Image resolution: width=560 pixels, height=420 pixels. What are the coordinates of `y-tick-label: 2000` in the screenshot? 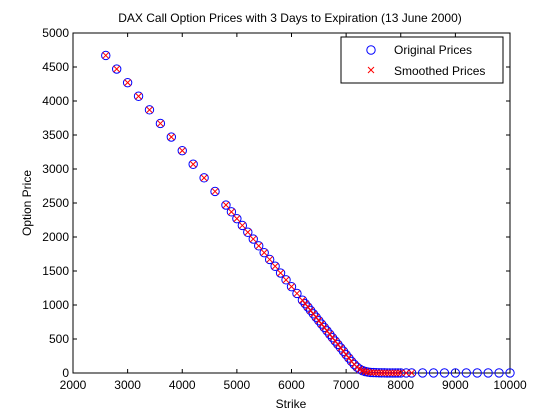 It's located at (55, 237).